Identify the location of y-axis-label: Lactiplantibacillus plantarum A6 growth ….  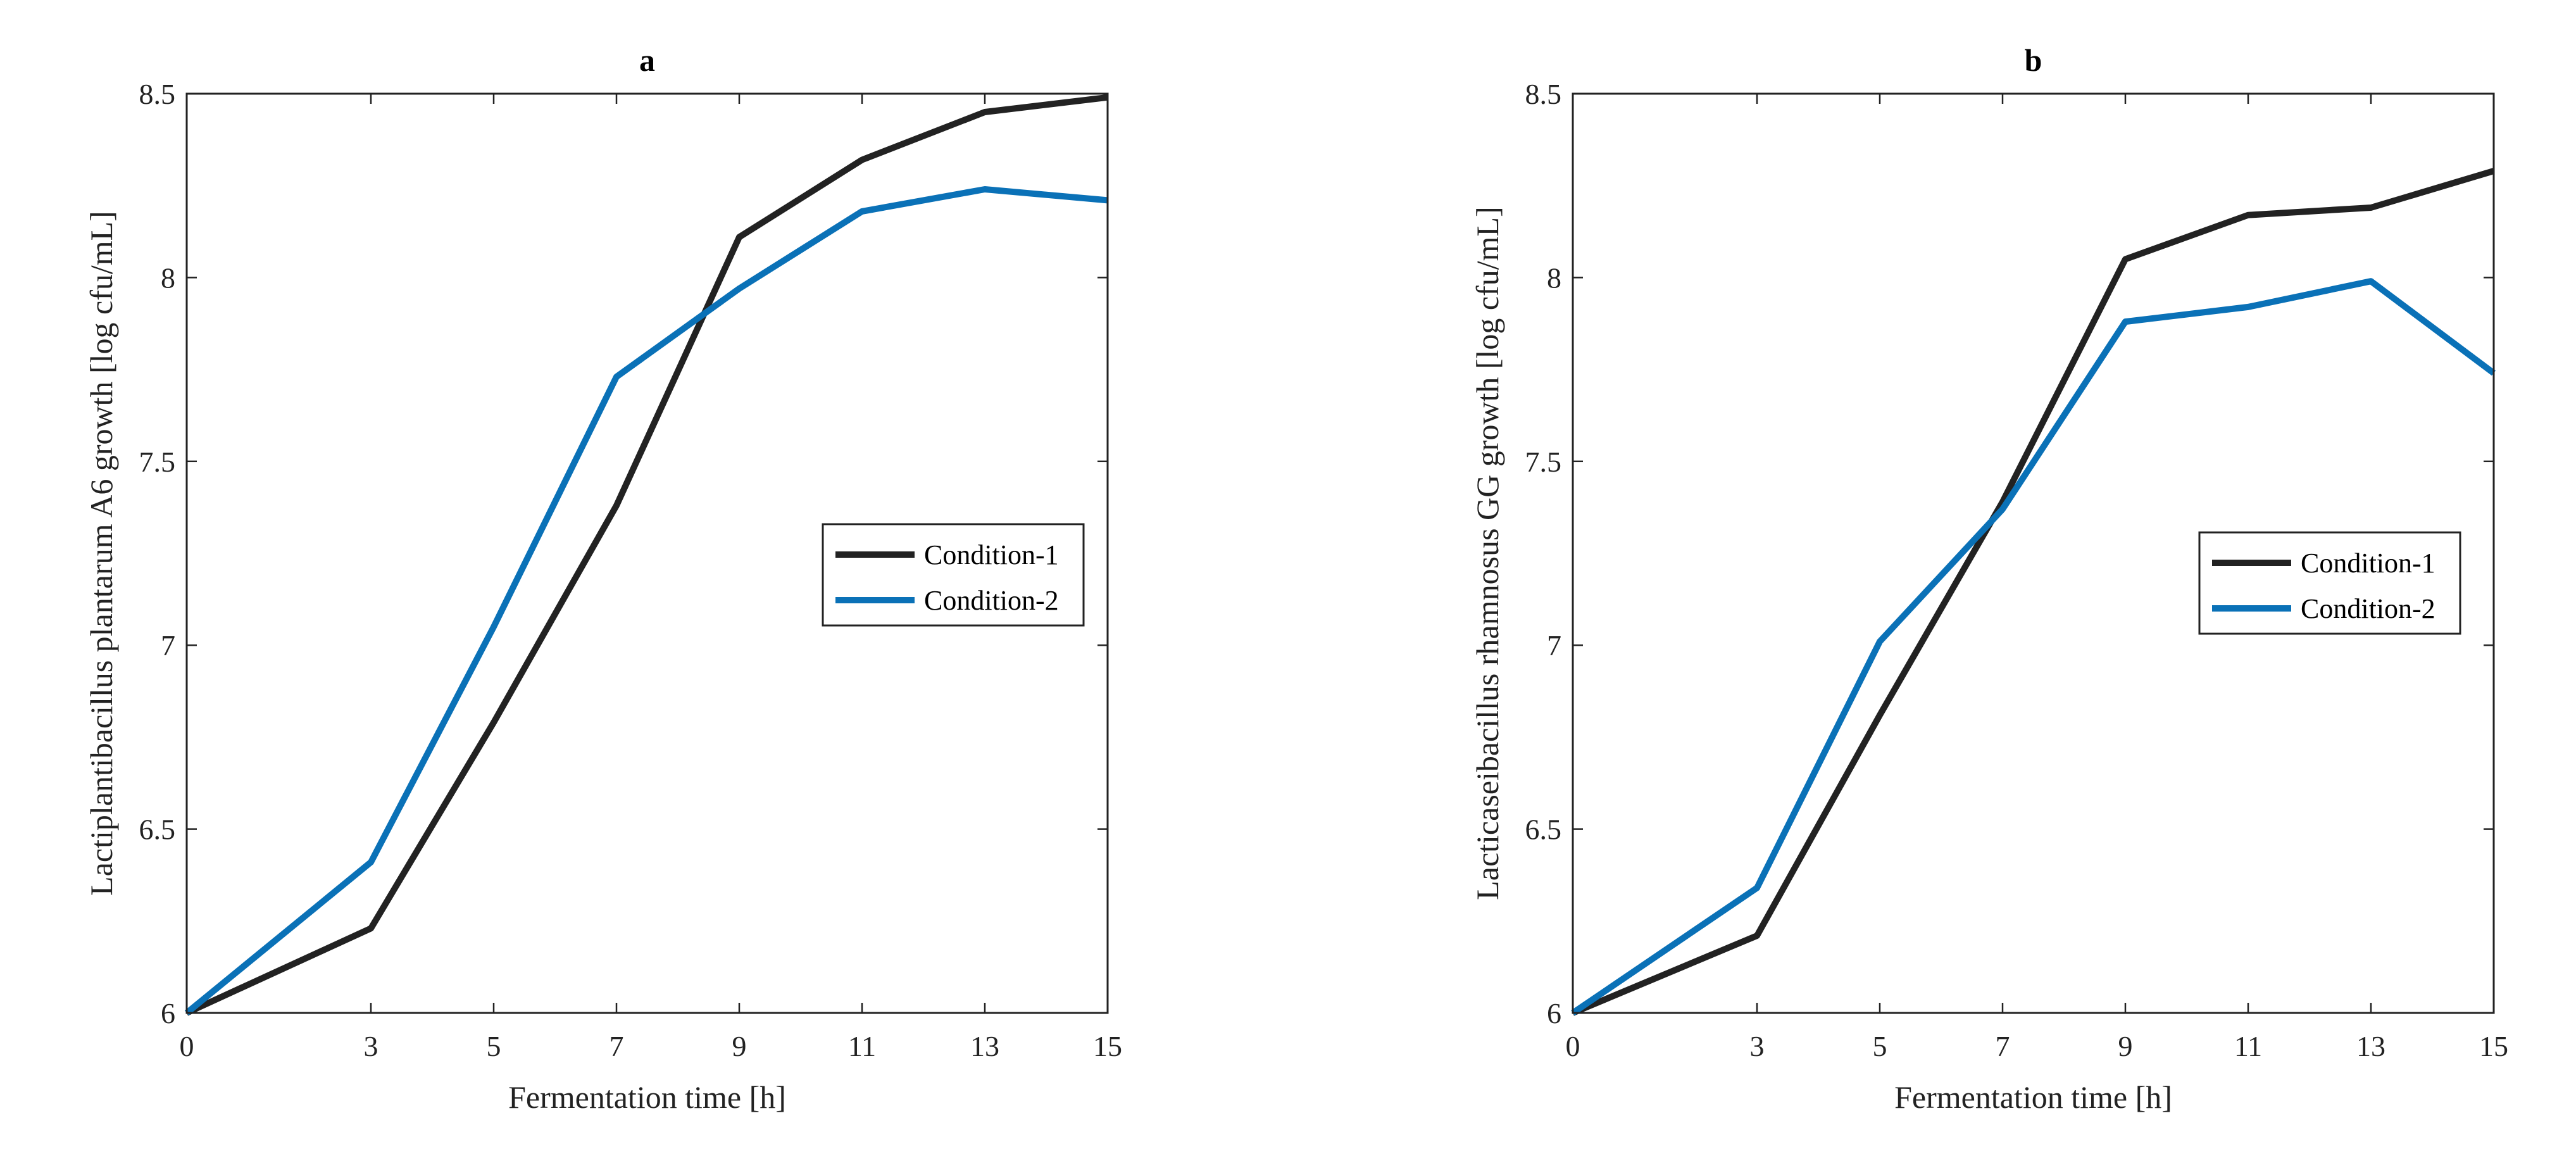
(101, 554).